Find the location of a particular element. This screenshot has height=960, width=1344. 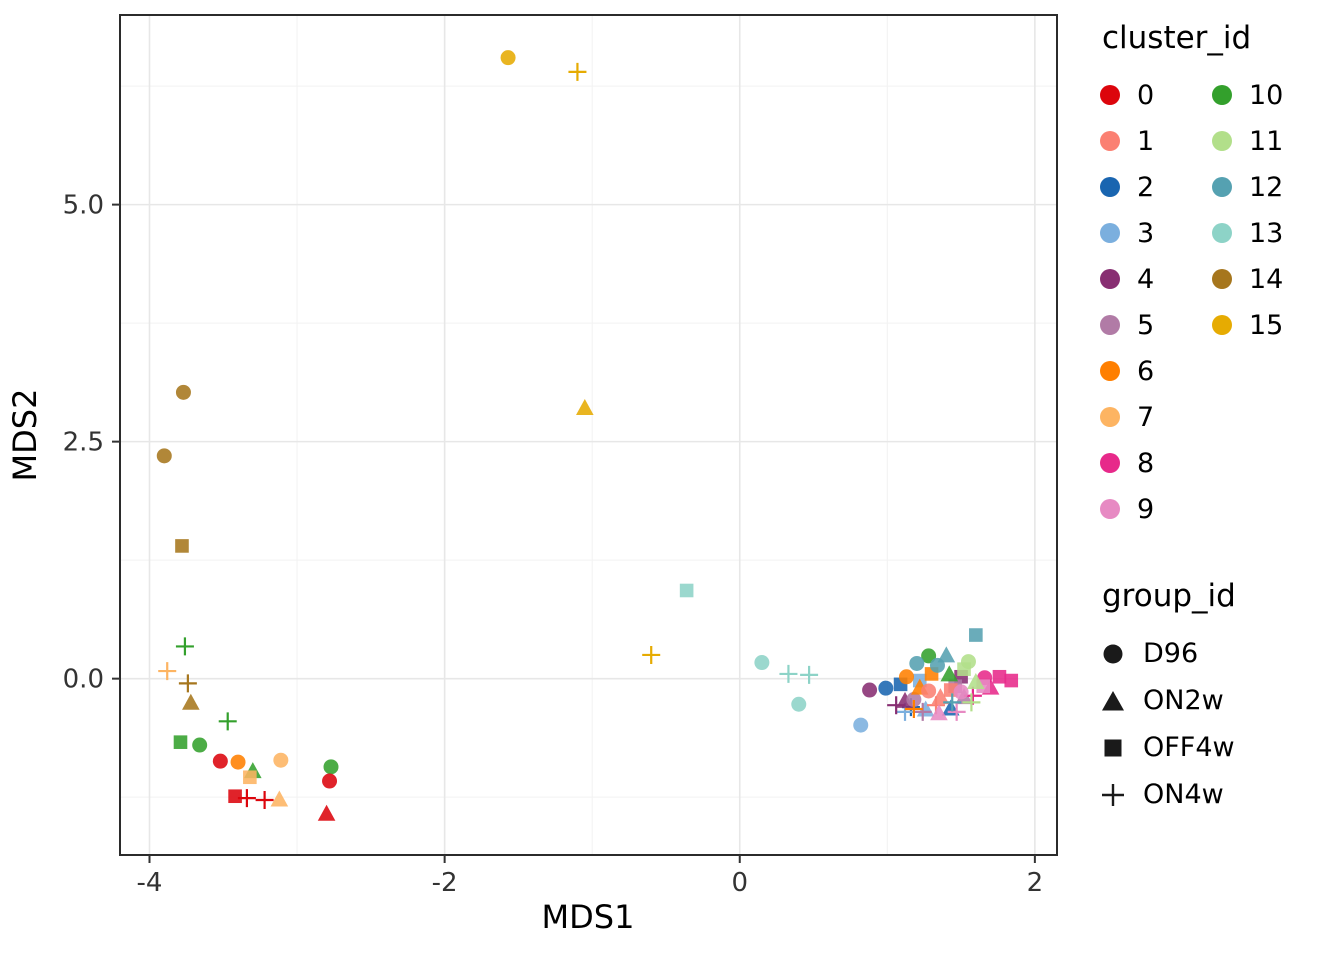

group-legend-entry: ON2w is located at coordinates (1222, 700).